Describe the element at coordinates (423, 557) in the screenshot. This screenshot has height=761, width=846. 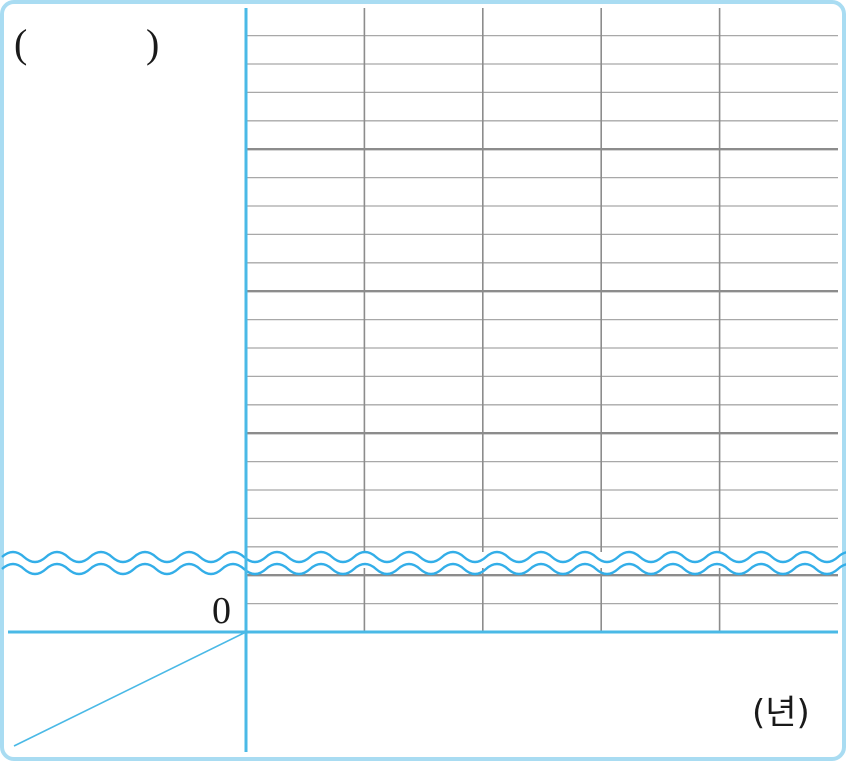
I see `axis-break-wave-upper` at that location.